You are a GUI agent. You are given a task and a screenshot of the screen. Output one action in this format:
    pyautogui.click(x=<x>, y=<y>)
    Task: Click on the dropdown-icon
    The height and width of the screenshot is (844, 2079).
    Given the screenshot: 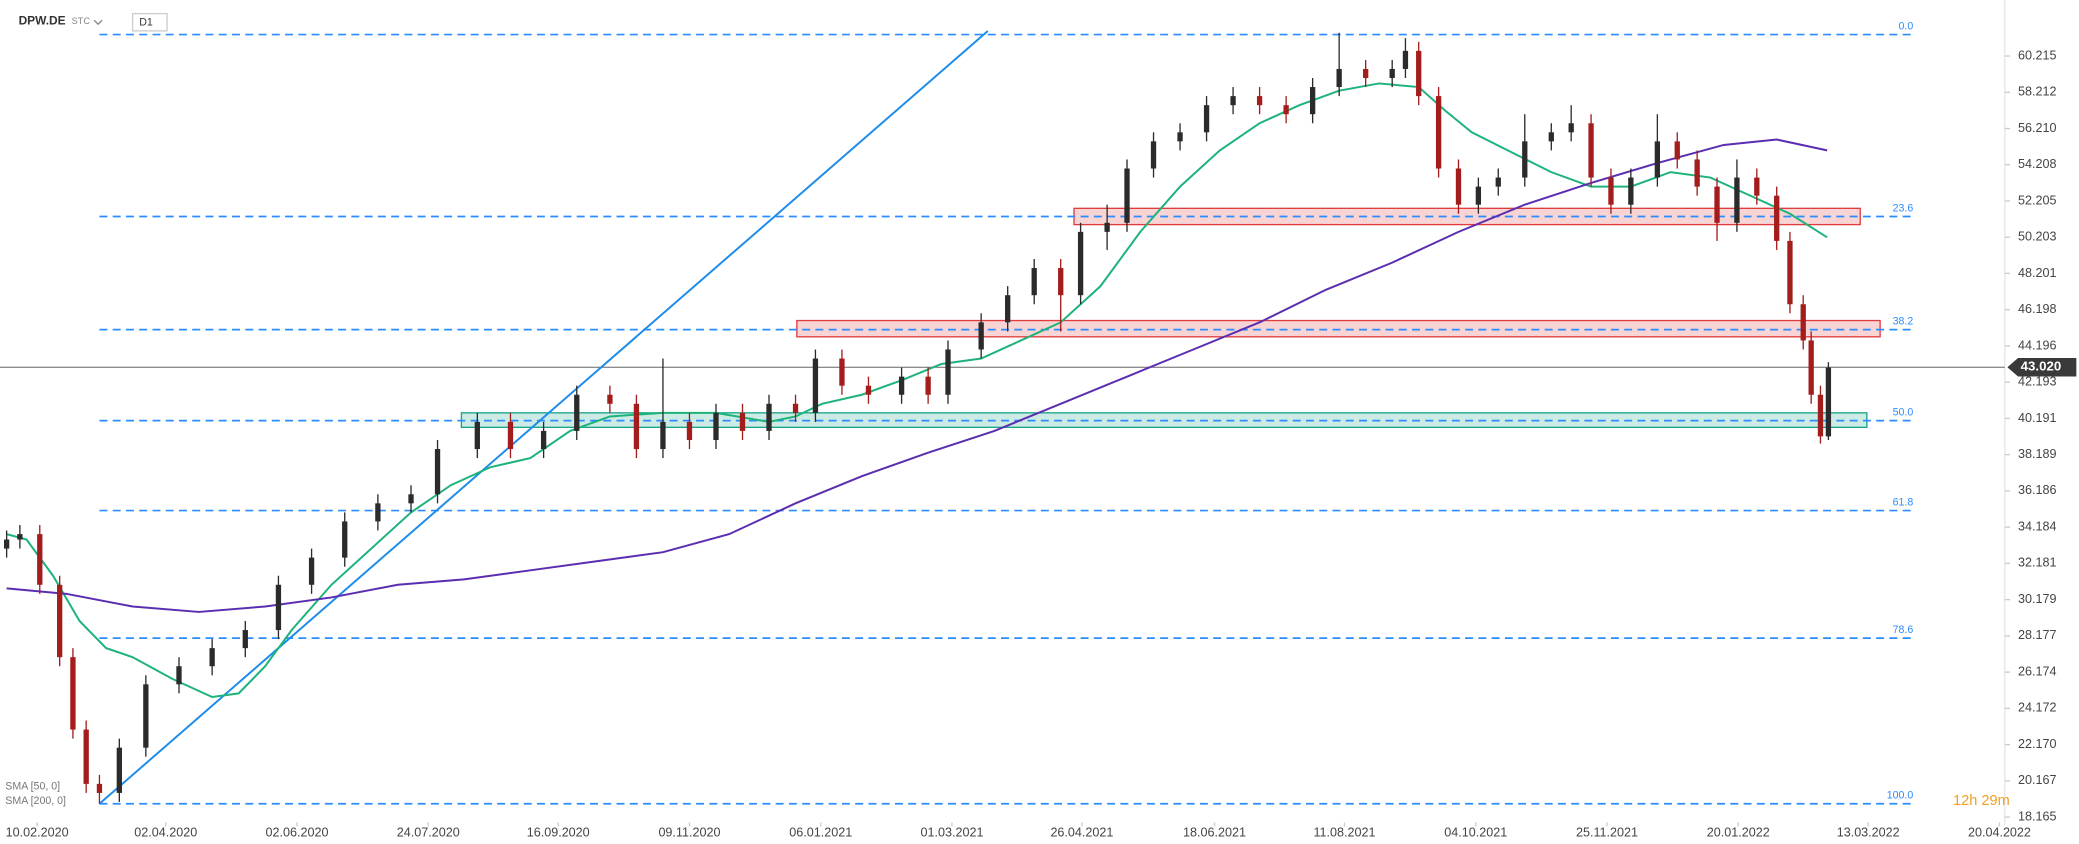 What is the action you would take?
    pyautogui.click(x=98, y=22)
    